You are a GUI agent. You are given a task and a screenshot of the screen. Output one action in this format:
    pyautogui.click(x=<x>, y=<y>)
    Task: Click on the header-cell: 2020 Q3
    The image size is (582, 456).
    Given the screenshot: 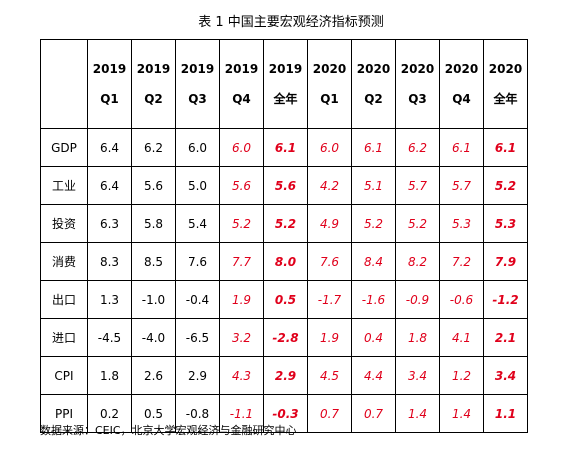 What is the action you would take?
    pyautogui.click(x=417, y=84)
    